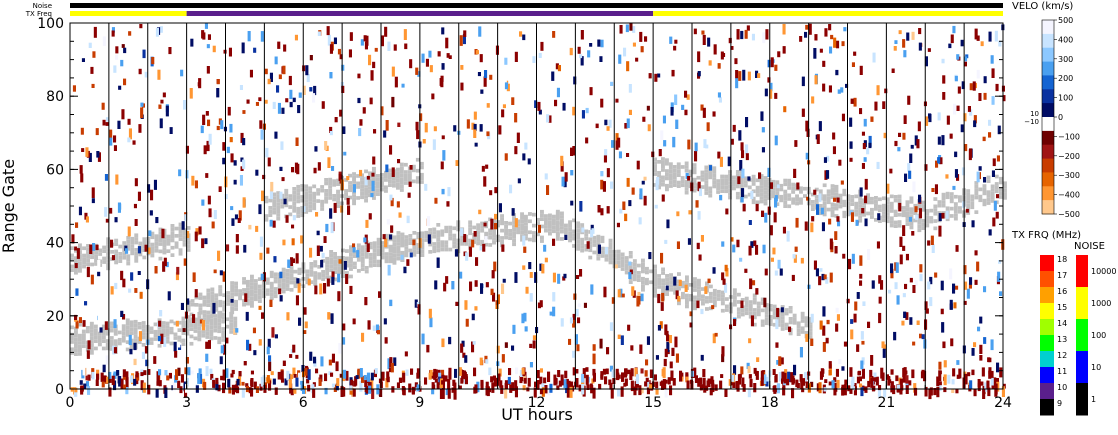 Image resolution: width=1118 pixels, height=435 pixels. What do you see at coordinates (55, 97) in the screenshot?
I see `y-tick-label: 80` at bounding box center [55, 97].